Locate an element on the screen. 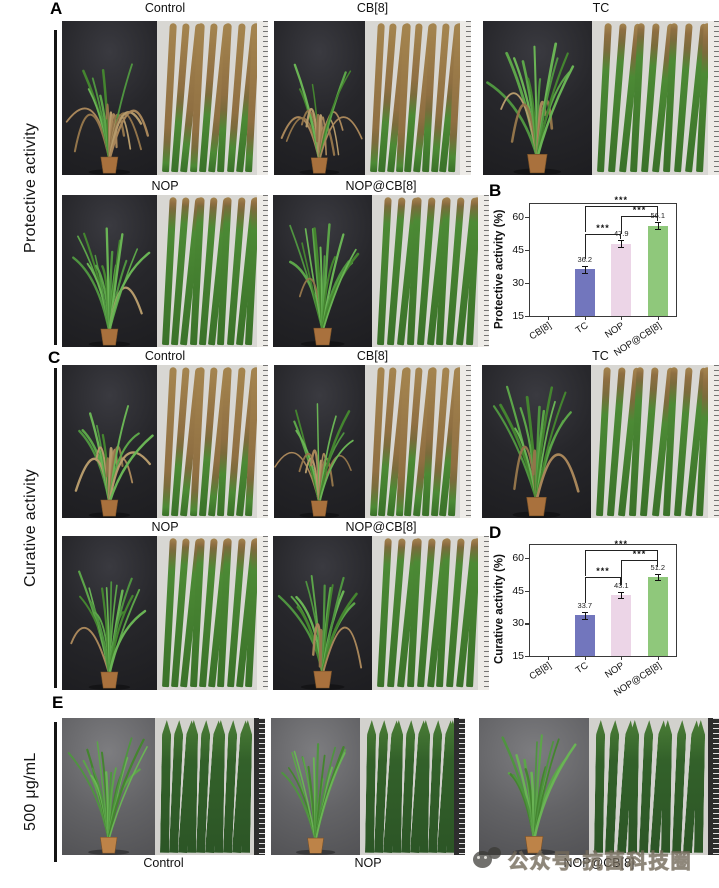 Image resolution: width=719 pixels, height=888 pixels. y-tick-label: 60 is located at coordinates (518, 217).